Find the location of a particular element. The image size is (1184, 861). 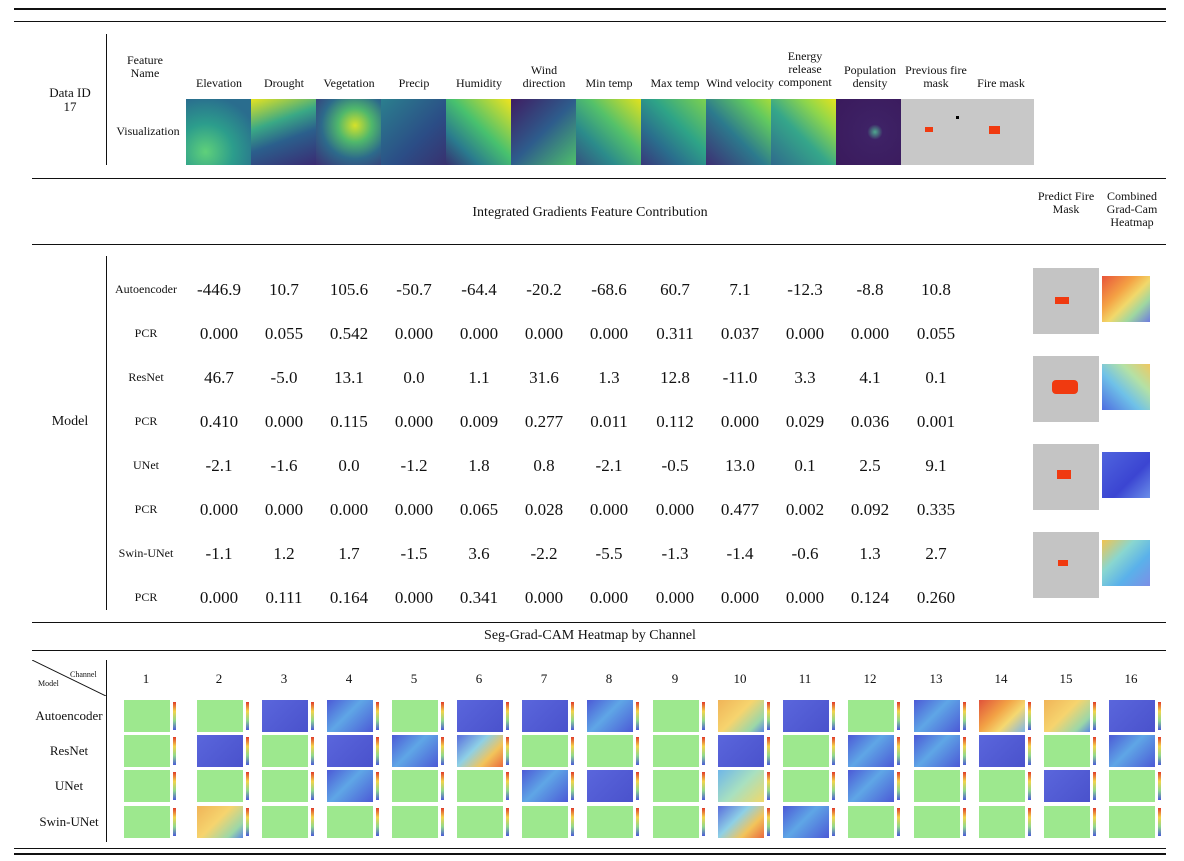

ig-cell: -1.4 is located at coordinates (740, 553).